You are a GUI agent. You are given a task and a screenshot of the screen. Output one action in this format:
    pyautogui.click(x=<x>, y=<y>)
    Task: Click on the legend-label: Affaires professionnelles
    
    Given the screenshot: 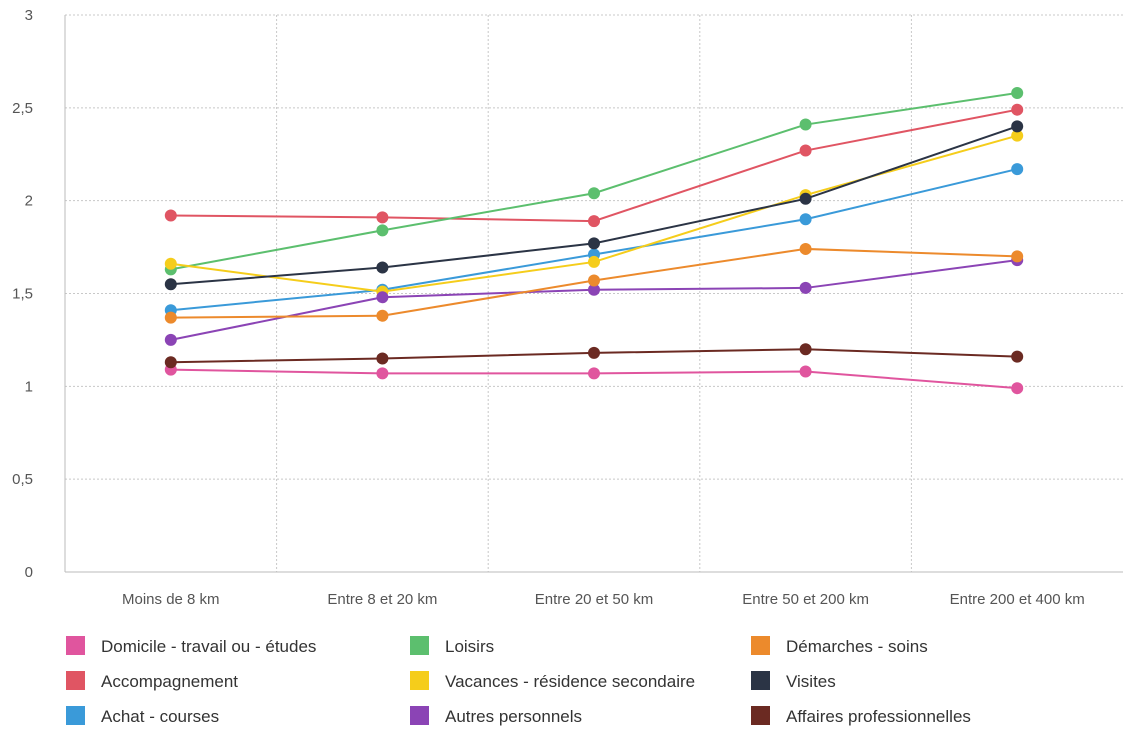 What is the action you would take?
    pyautogui.click(x=878, y=716)
    